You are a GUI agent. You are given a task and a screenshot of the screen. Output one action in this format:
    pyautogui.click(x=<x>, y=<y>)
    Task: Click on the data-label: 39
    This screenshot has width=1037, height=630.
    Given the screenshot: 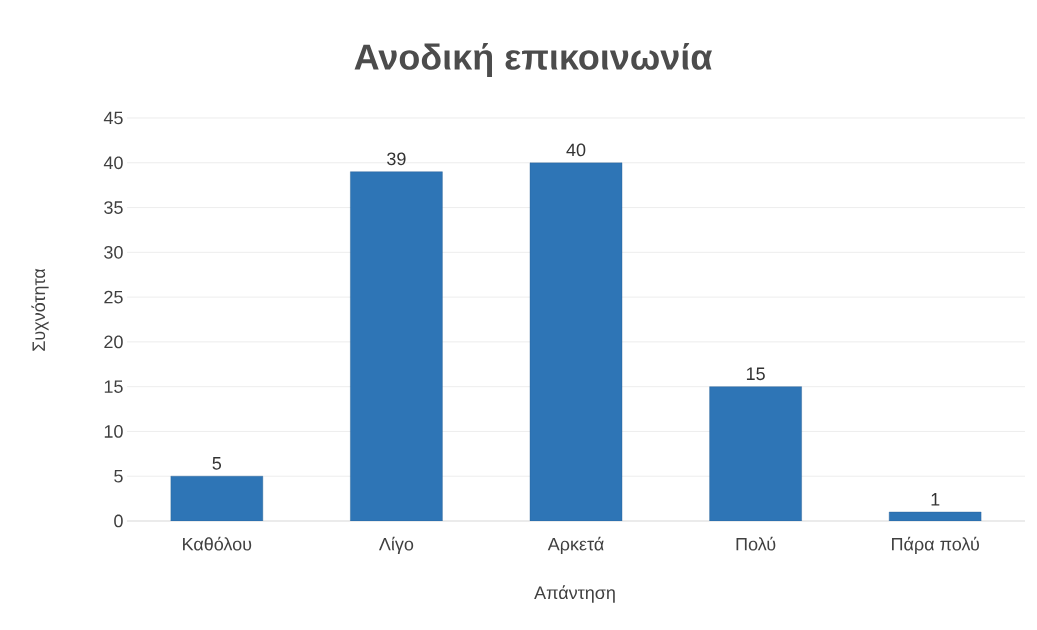 What is the action you would take?
    pyautogui.click(x=396, y=159)
    